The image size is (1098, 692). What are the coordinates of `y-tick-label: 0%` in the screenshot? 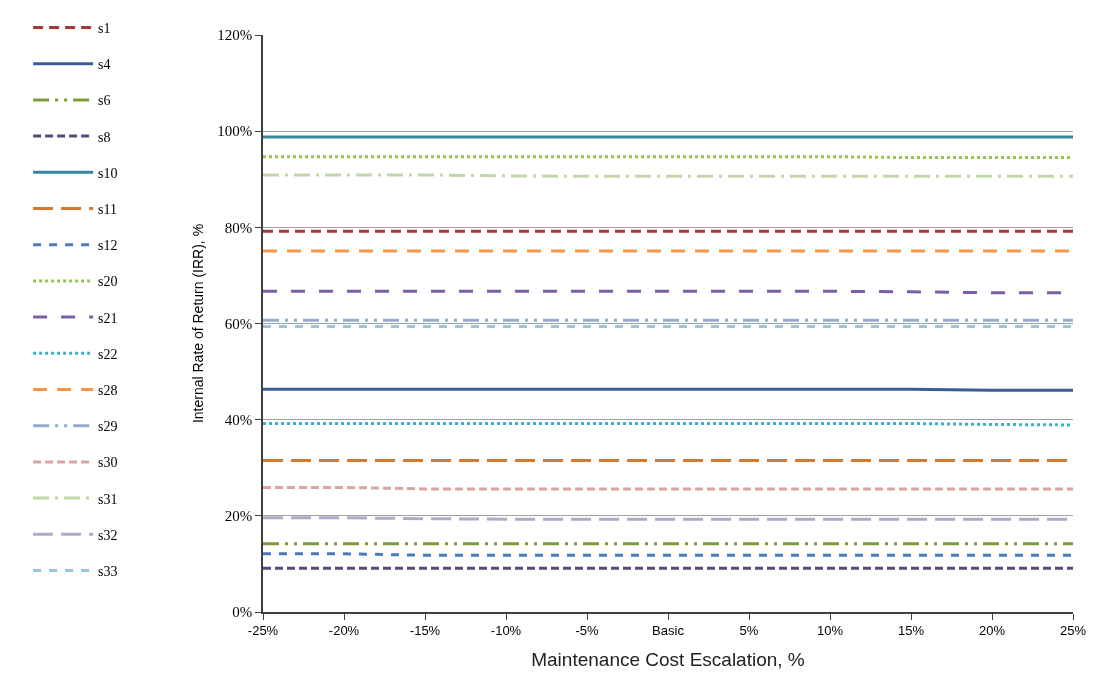 It's located at (242, 612).